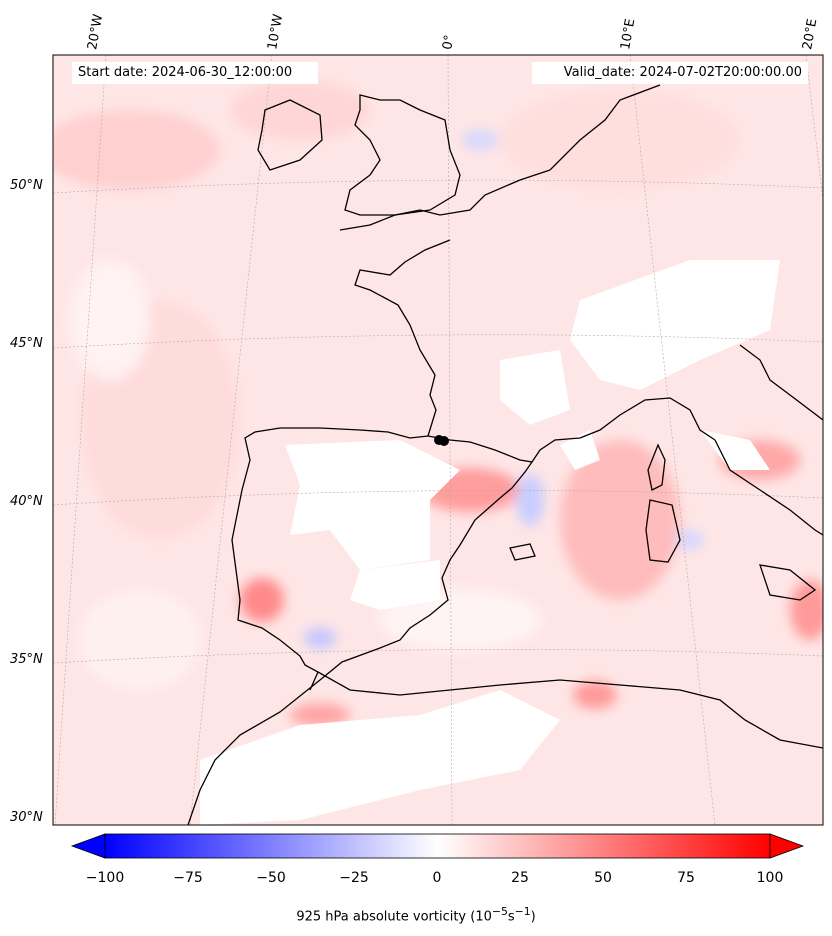 Image resolution: width=832 pixels, height=936 pixels. Describe the element at coordinates (437, 878) in the screenshot. I see `colorbar-tick: 0` at that location.